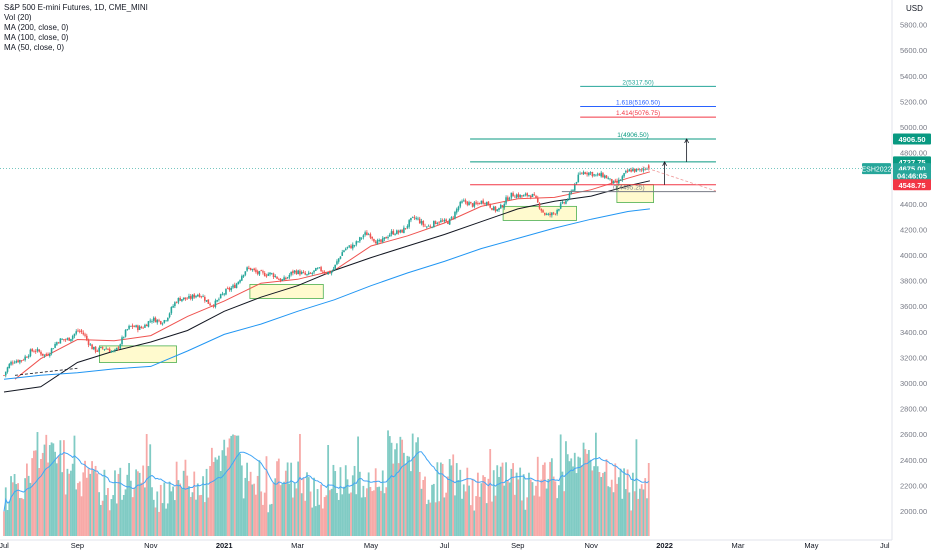 Image resolution: width=932 pixels, height=550 pixels. What do you see at coordinates (913, 204) in the screenshot?
I see `price-tick-label: 4400.00` at bounding box center [913, 204].